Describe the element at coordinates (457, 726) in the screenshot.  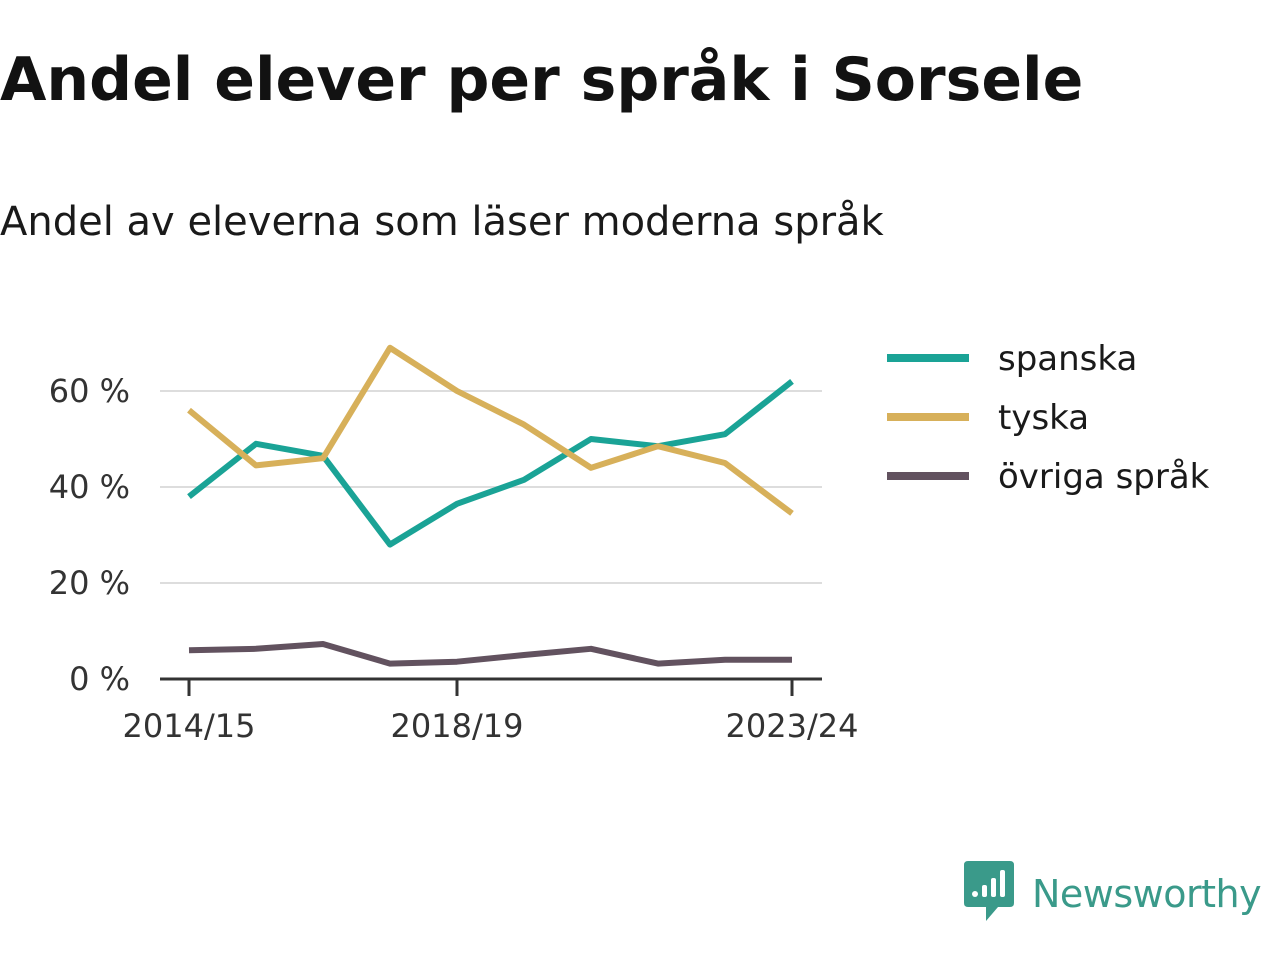
I see `x-tick-label: 2018/19` at that location.